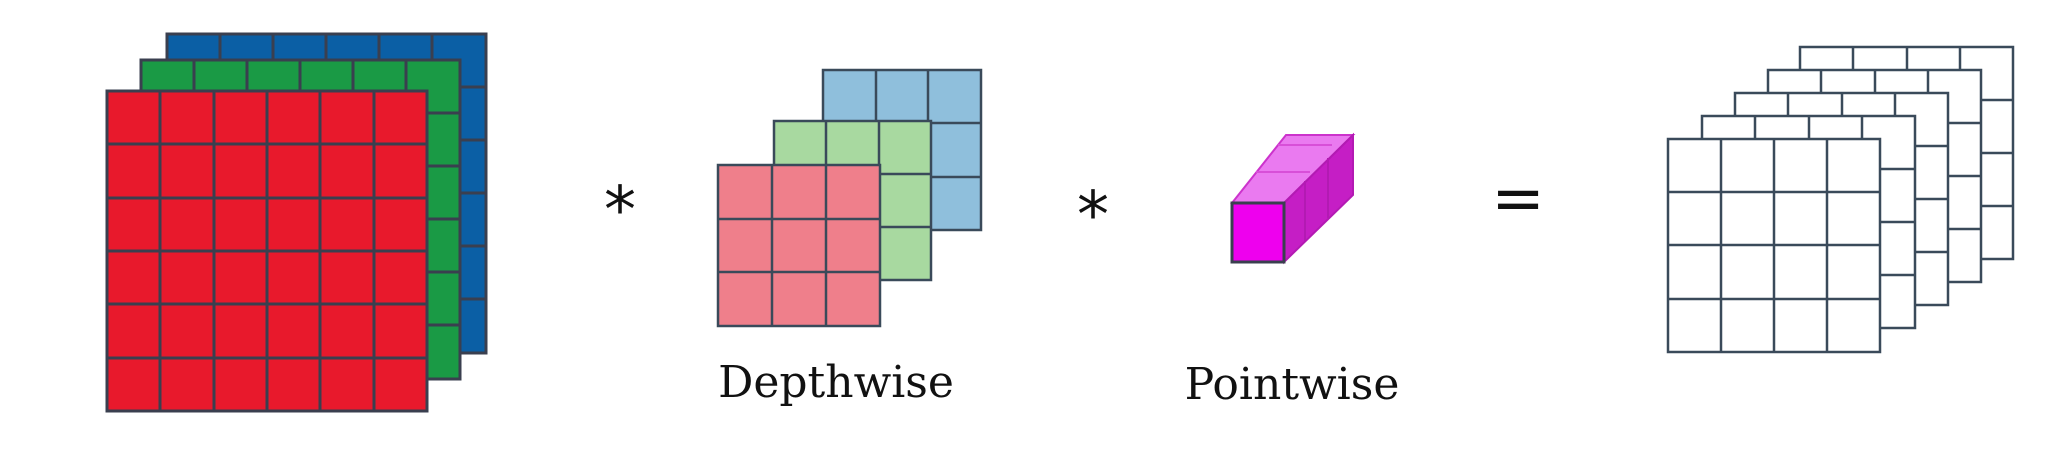 Image resolution: width=2069 pixels, height=476 pixels. What do you see at coordinates (1093, 216) in the screenshot?
I see `multiply-operator-2: *` at bounding box center [1093, 216].